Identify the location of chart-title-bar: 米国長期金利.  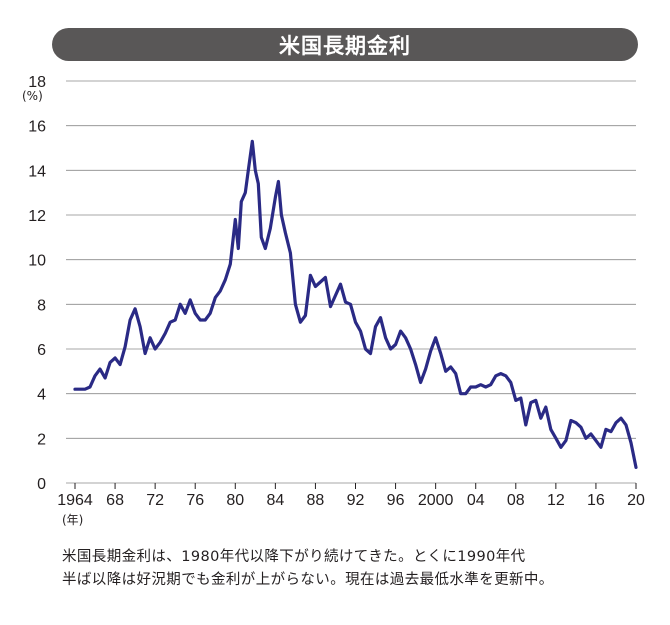
(345, 44).